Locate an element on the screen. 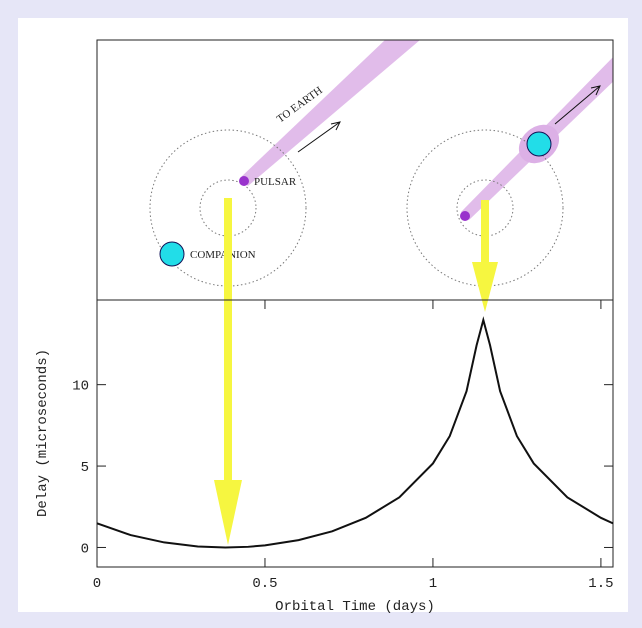 The height and width of the screenshot is (628, 642). beam is located at coordinates (330, 113).